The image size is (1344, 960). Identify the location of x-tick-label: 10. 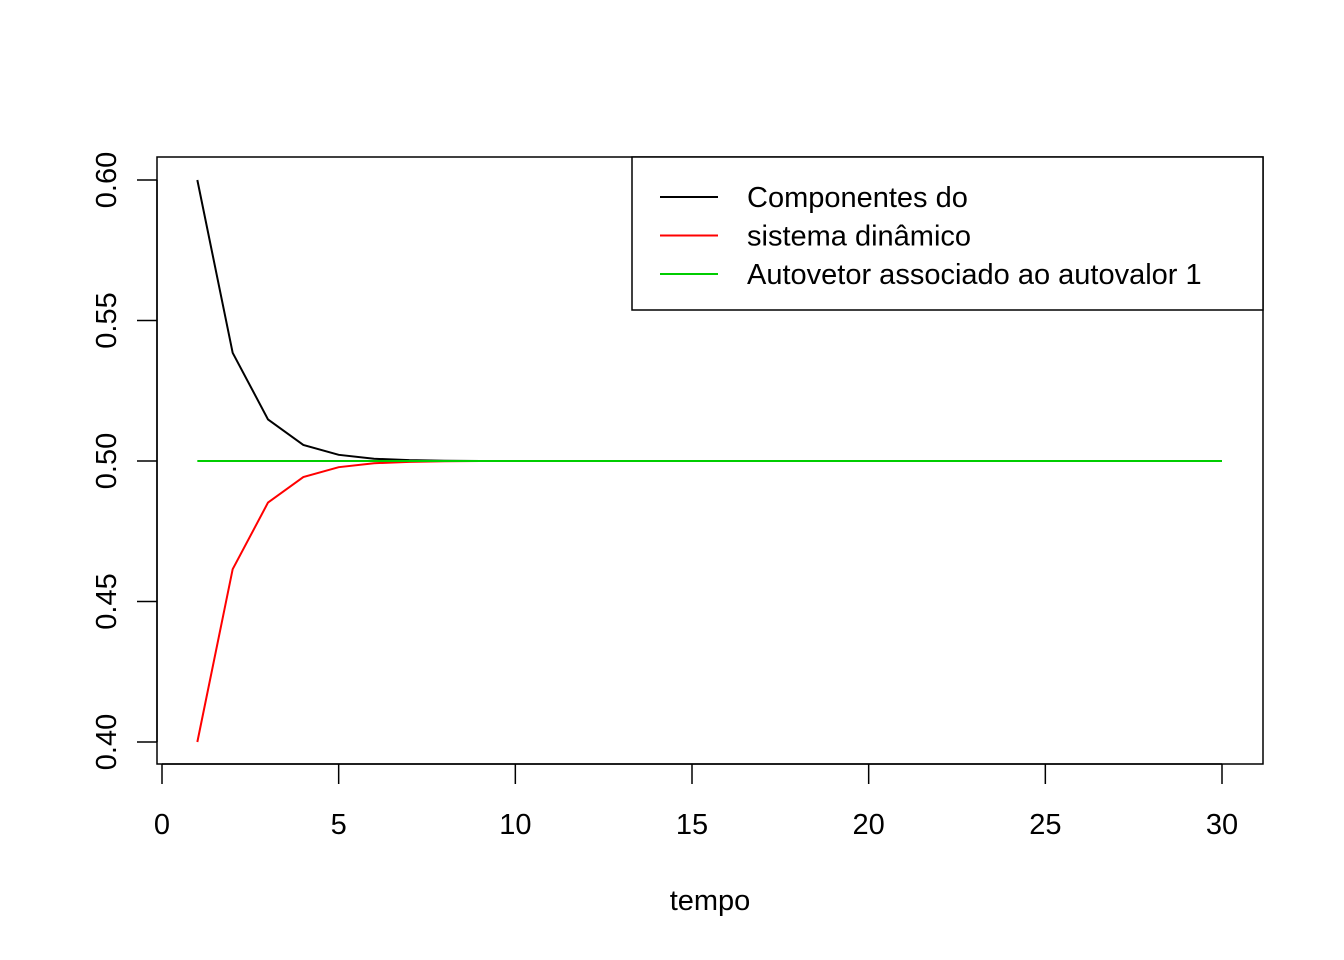
(515, 825).